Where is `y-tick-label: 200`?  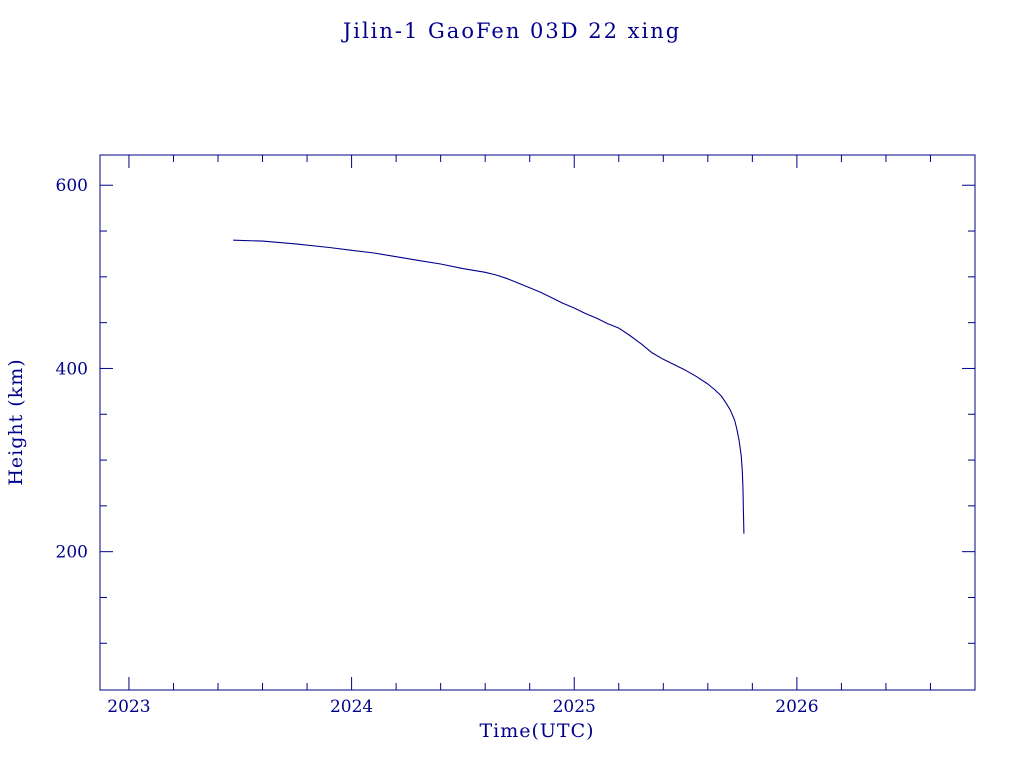
y-tick-label: 200 is located at coordinates (72, 553).